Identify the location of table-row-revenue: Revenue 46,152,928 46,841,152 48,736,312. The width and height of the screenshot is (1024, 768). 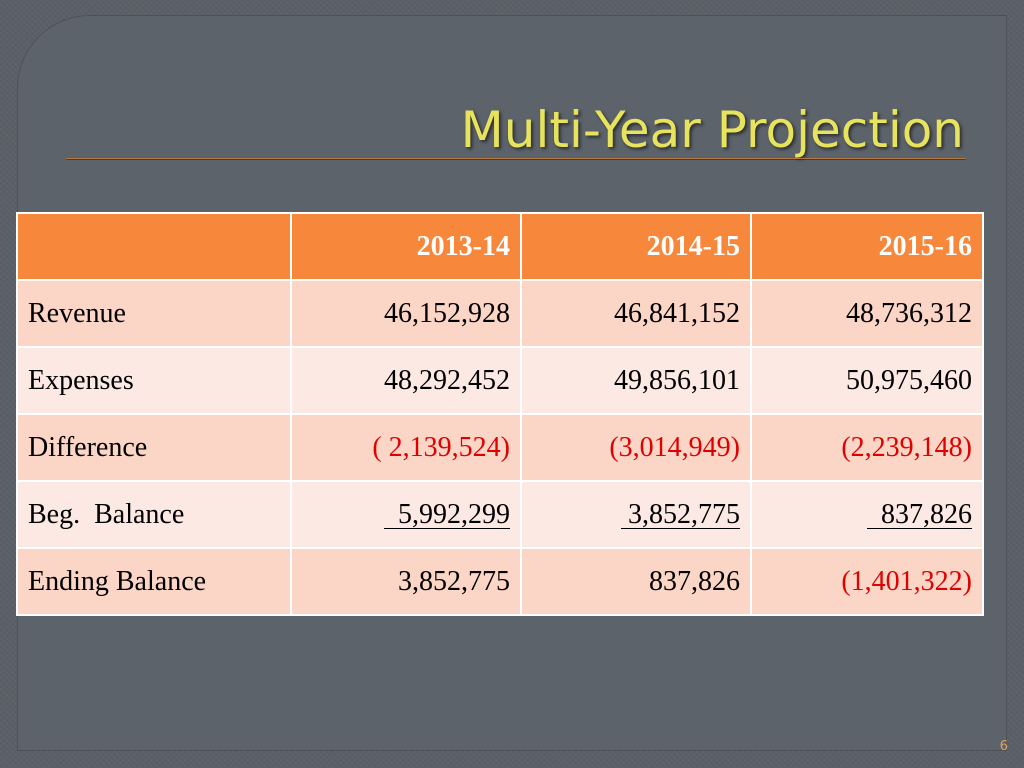
(500, 313).